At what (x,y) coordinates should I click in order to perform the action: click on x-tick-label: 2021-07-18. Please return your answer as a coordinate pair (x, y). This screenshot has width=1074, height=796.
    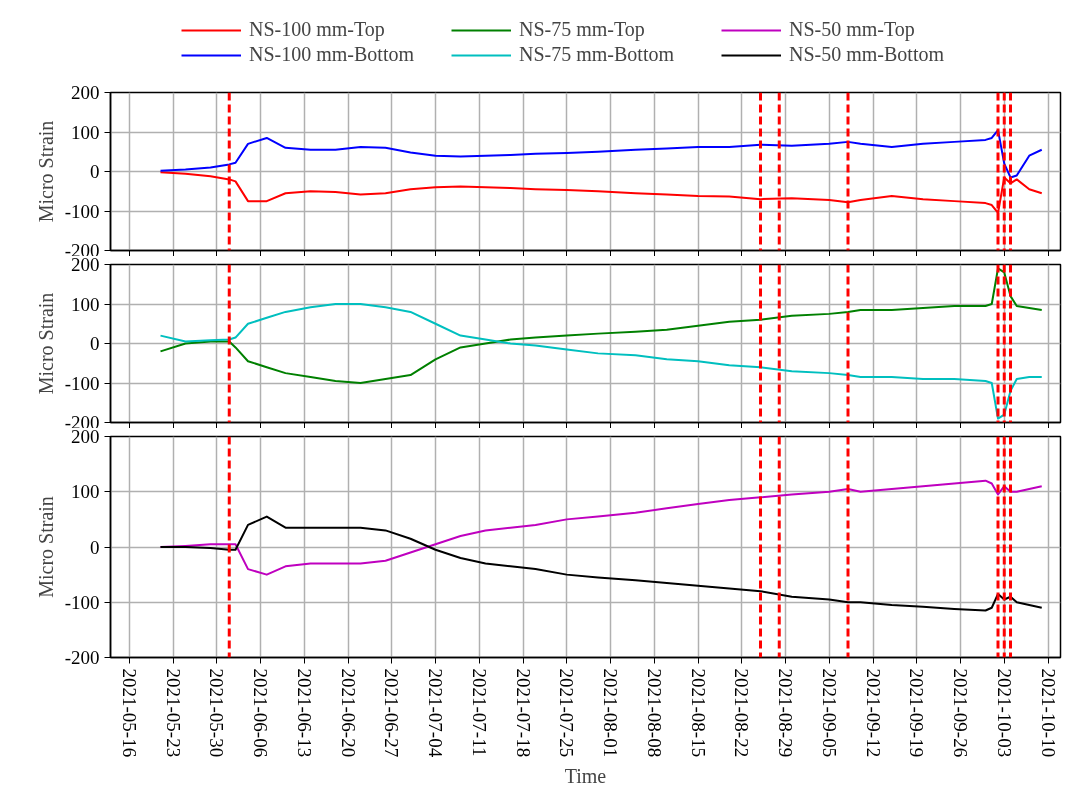
    Looking at the image, I should click on (523, 713).